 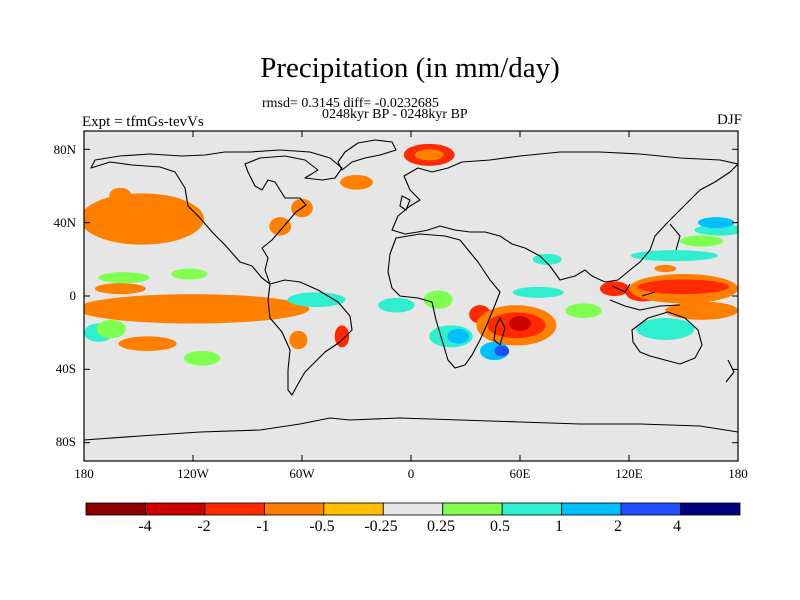 What do you see at coordinates (64, 222) in the screenshot?
I see `y-tick-label: 40N` at bounding box center [64, 222].